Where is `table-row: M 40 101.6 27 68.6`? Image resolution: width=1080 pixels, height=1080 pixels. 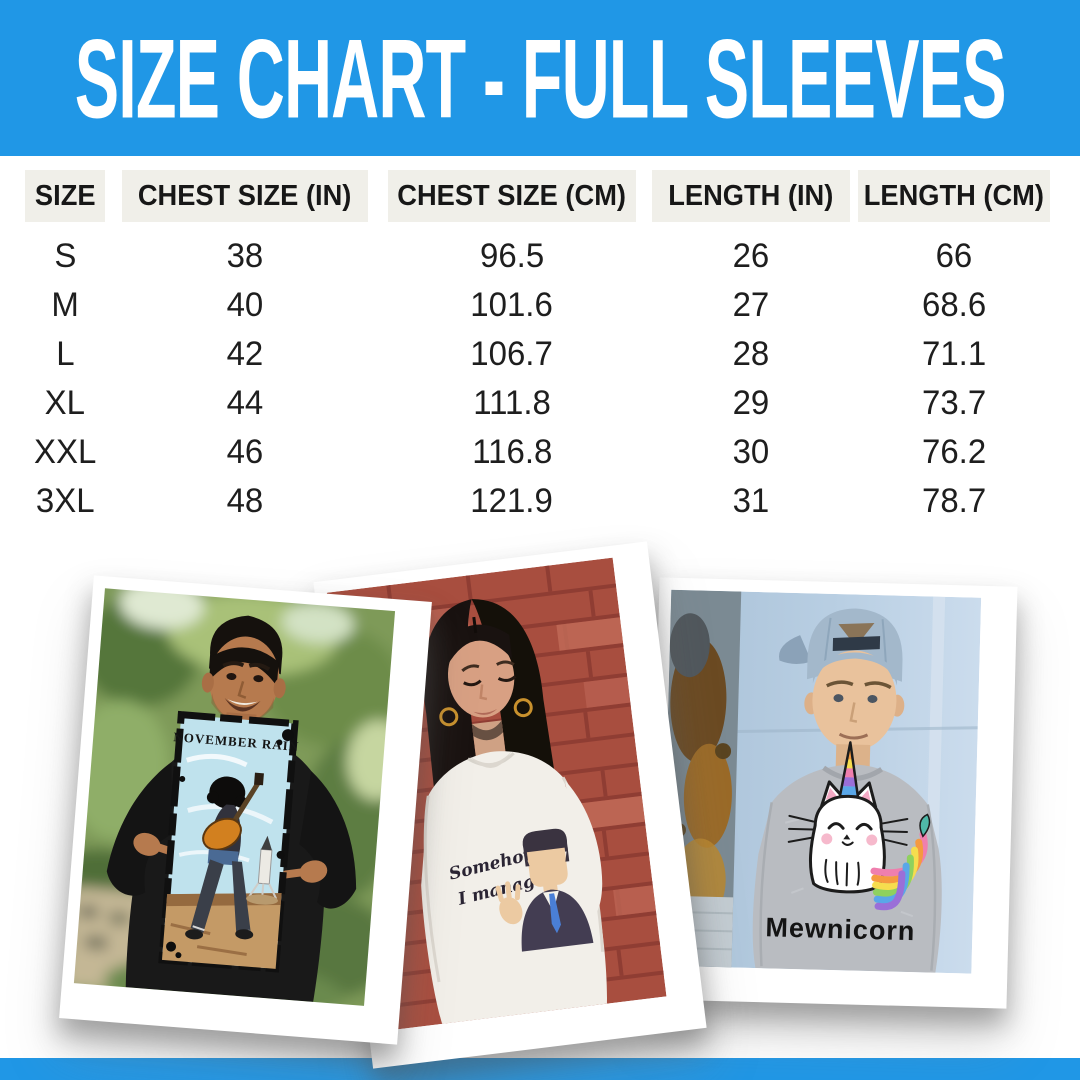 table-row: M 40 101.6 27 68.6 is located at coordinates (540, 305).